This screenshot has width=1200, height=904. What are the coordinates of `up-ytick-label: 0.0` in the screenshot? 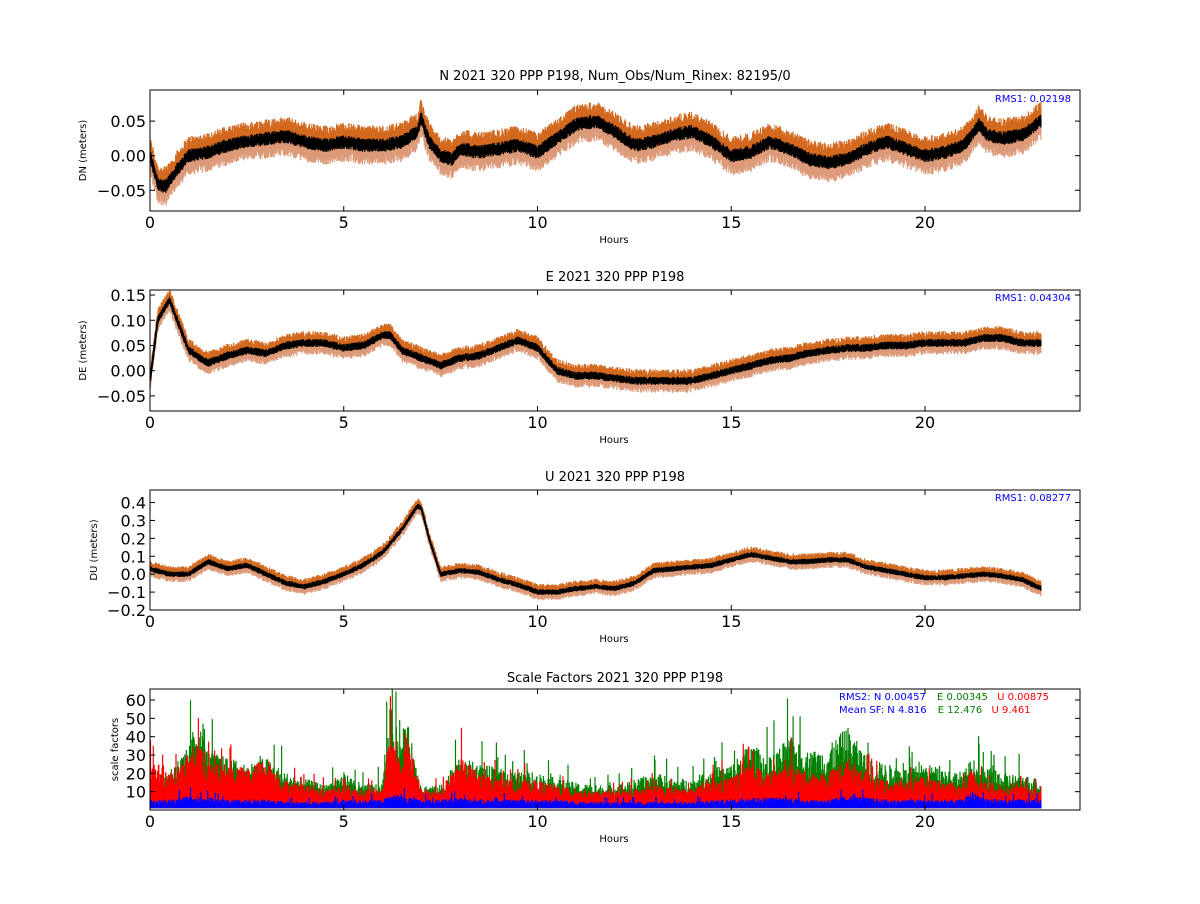 It's located at (133, 574).